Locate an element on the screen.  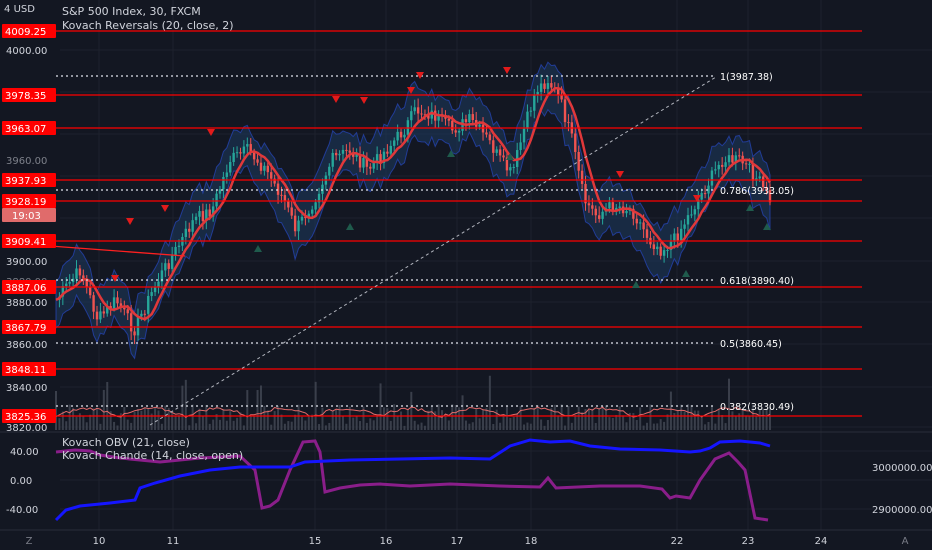
red-trendline is located at coordinates (117, 251).